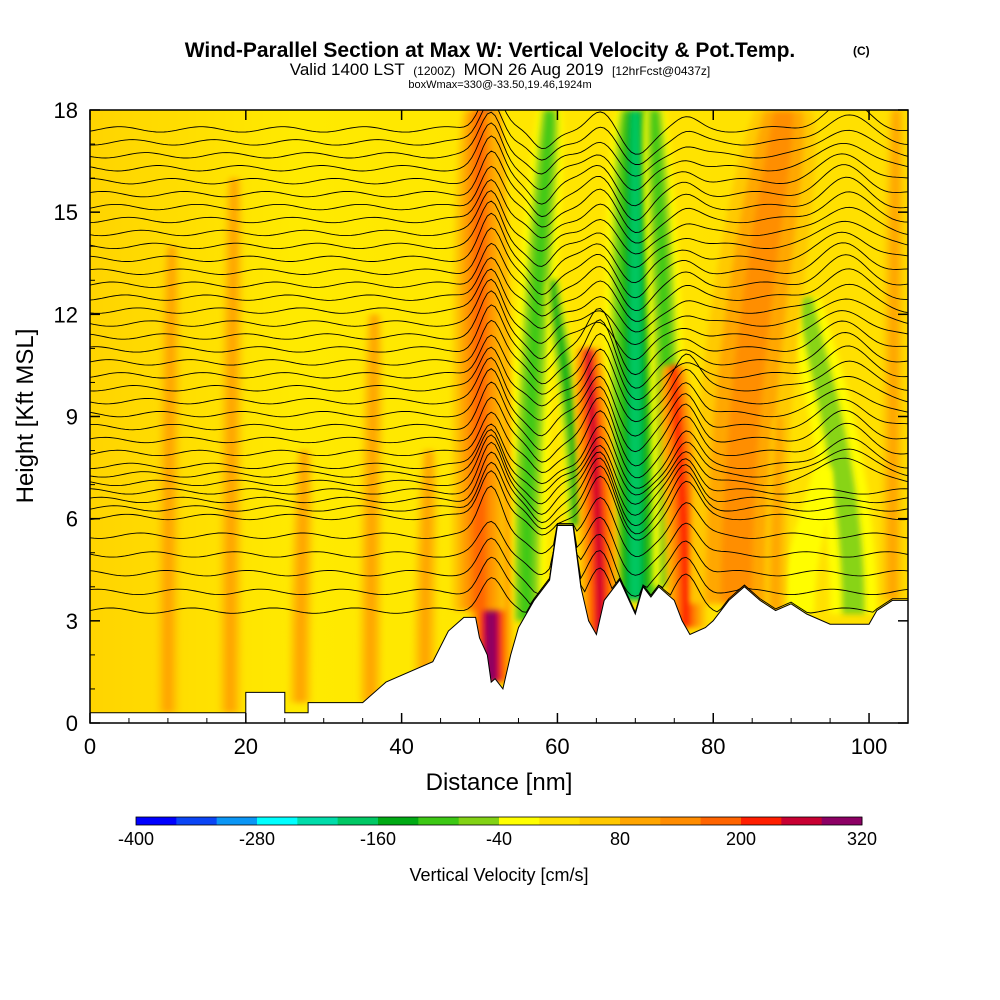 This screenshot has width=1000, height=1000. Describe the element at coordinates (713, 746) in the screenshot. I see `x-tick-label: 80` at that location.